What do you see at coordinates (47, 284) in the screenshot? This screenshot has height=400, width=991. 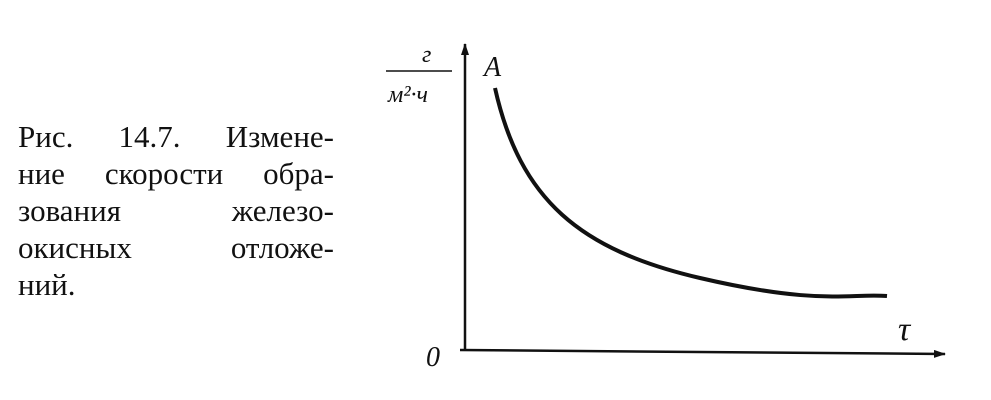 I see `caption-line: ний.` at bounding box center [47, 284].